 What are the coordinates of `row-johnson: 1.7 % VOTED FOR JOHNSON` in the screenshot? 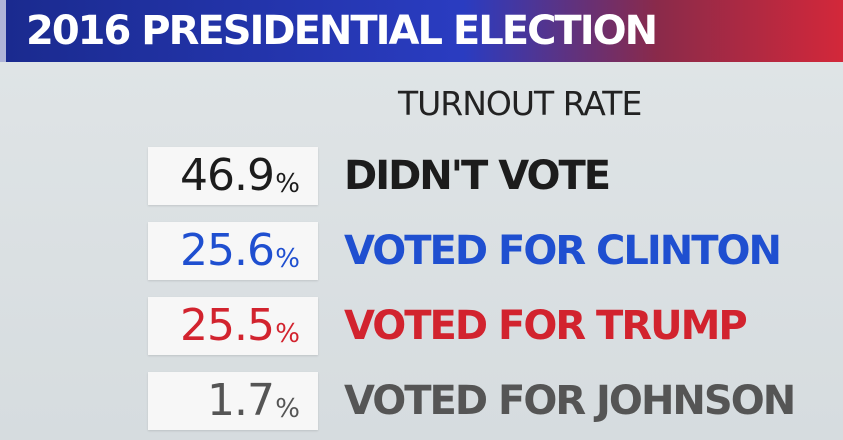 It's located at (421, 403).